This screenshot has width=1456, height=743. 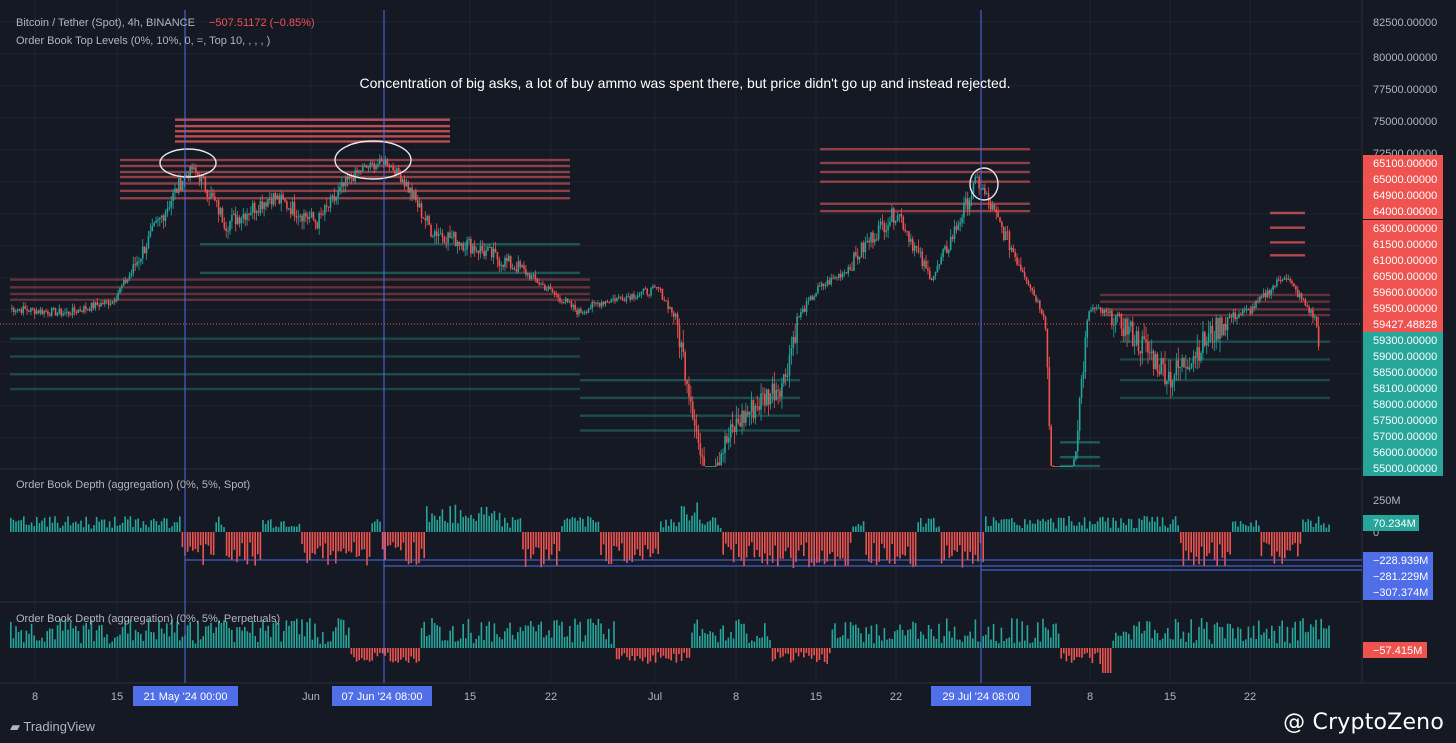 I want to click on tradingview-logo: ▰ TradingView, so click(x=52, y=727).